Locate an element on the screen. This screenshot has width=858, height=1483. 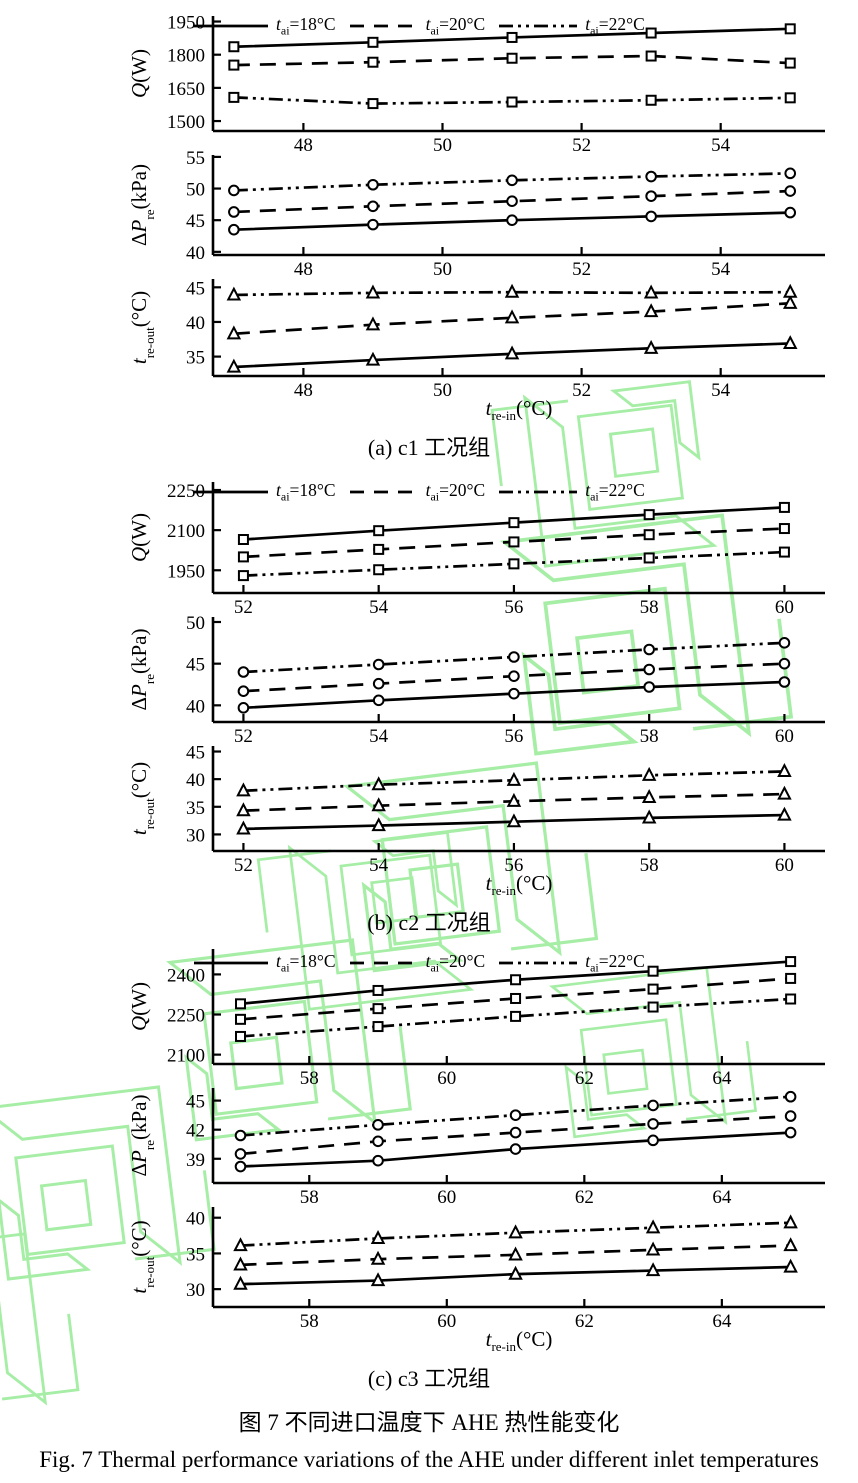
panel-c-pressure-drop: 39 42 45 58 60 62 64 ΔPre(kPa) is located at coordinates (476, 1148).